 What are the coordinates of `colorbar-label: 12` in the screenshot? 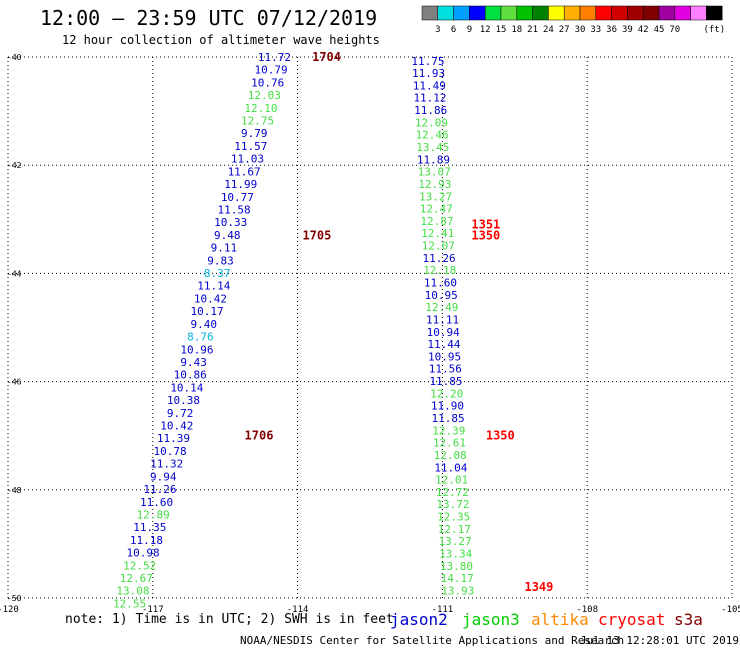 It's located at (485, 30).